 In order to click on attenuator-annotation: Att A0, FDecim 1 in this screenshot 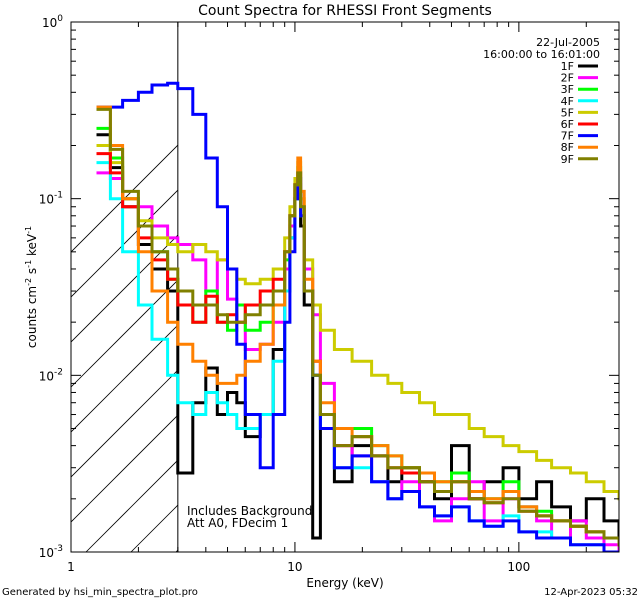, I will do `click(237, 523)`.